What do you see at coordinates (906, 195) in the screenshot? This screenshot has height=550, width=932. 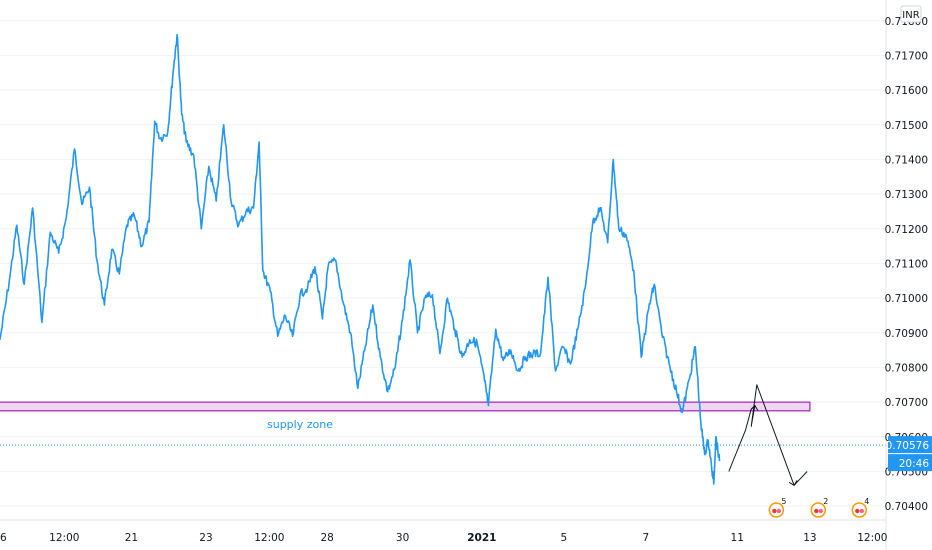 I see `y-tick-label: 0.71300` at bounding box center [906, 195].